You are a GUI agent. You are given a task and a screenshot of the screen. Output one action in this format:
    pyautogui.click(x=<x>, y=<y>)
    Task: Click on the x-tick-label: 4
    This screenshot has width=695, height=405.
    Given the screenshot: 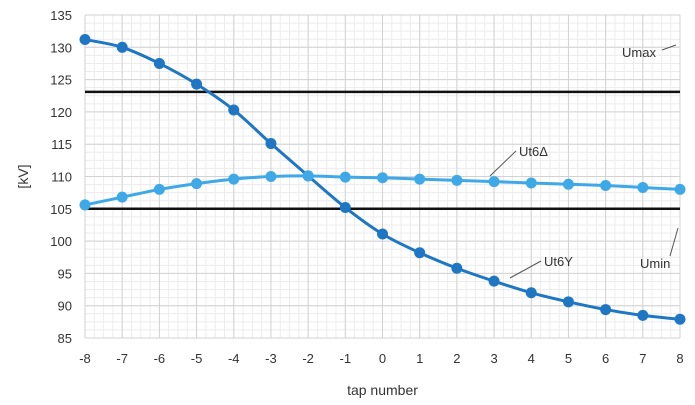 What is the action you would take?
    pyautogui.click(x=531, y=358)
    